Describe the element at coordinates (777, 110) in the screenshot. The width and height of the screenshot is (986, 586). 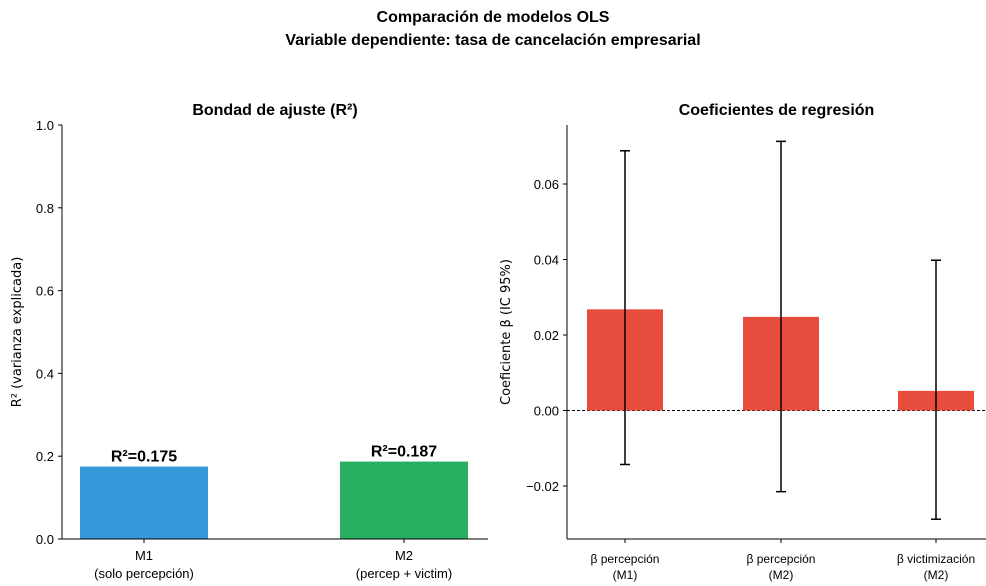
I see `chart2-title: Coeficientes de regresión` at that location.